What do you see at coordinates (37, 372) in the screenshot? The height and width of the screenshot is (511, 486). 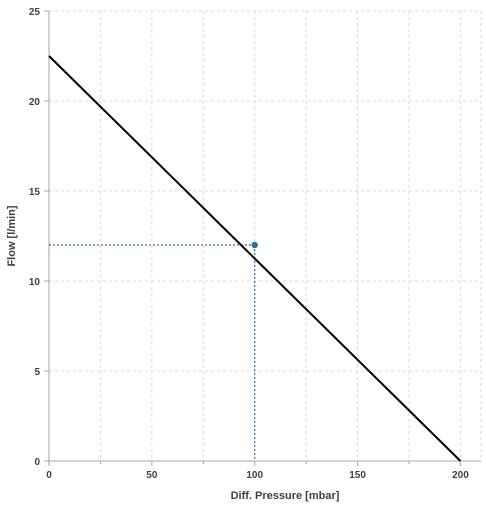 I see `y-tick-label: 5` at bounding box center [37, 372].